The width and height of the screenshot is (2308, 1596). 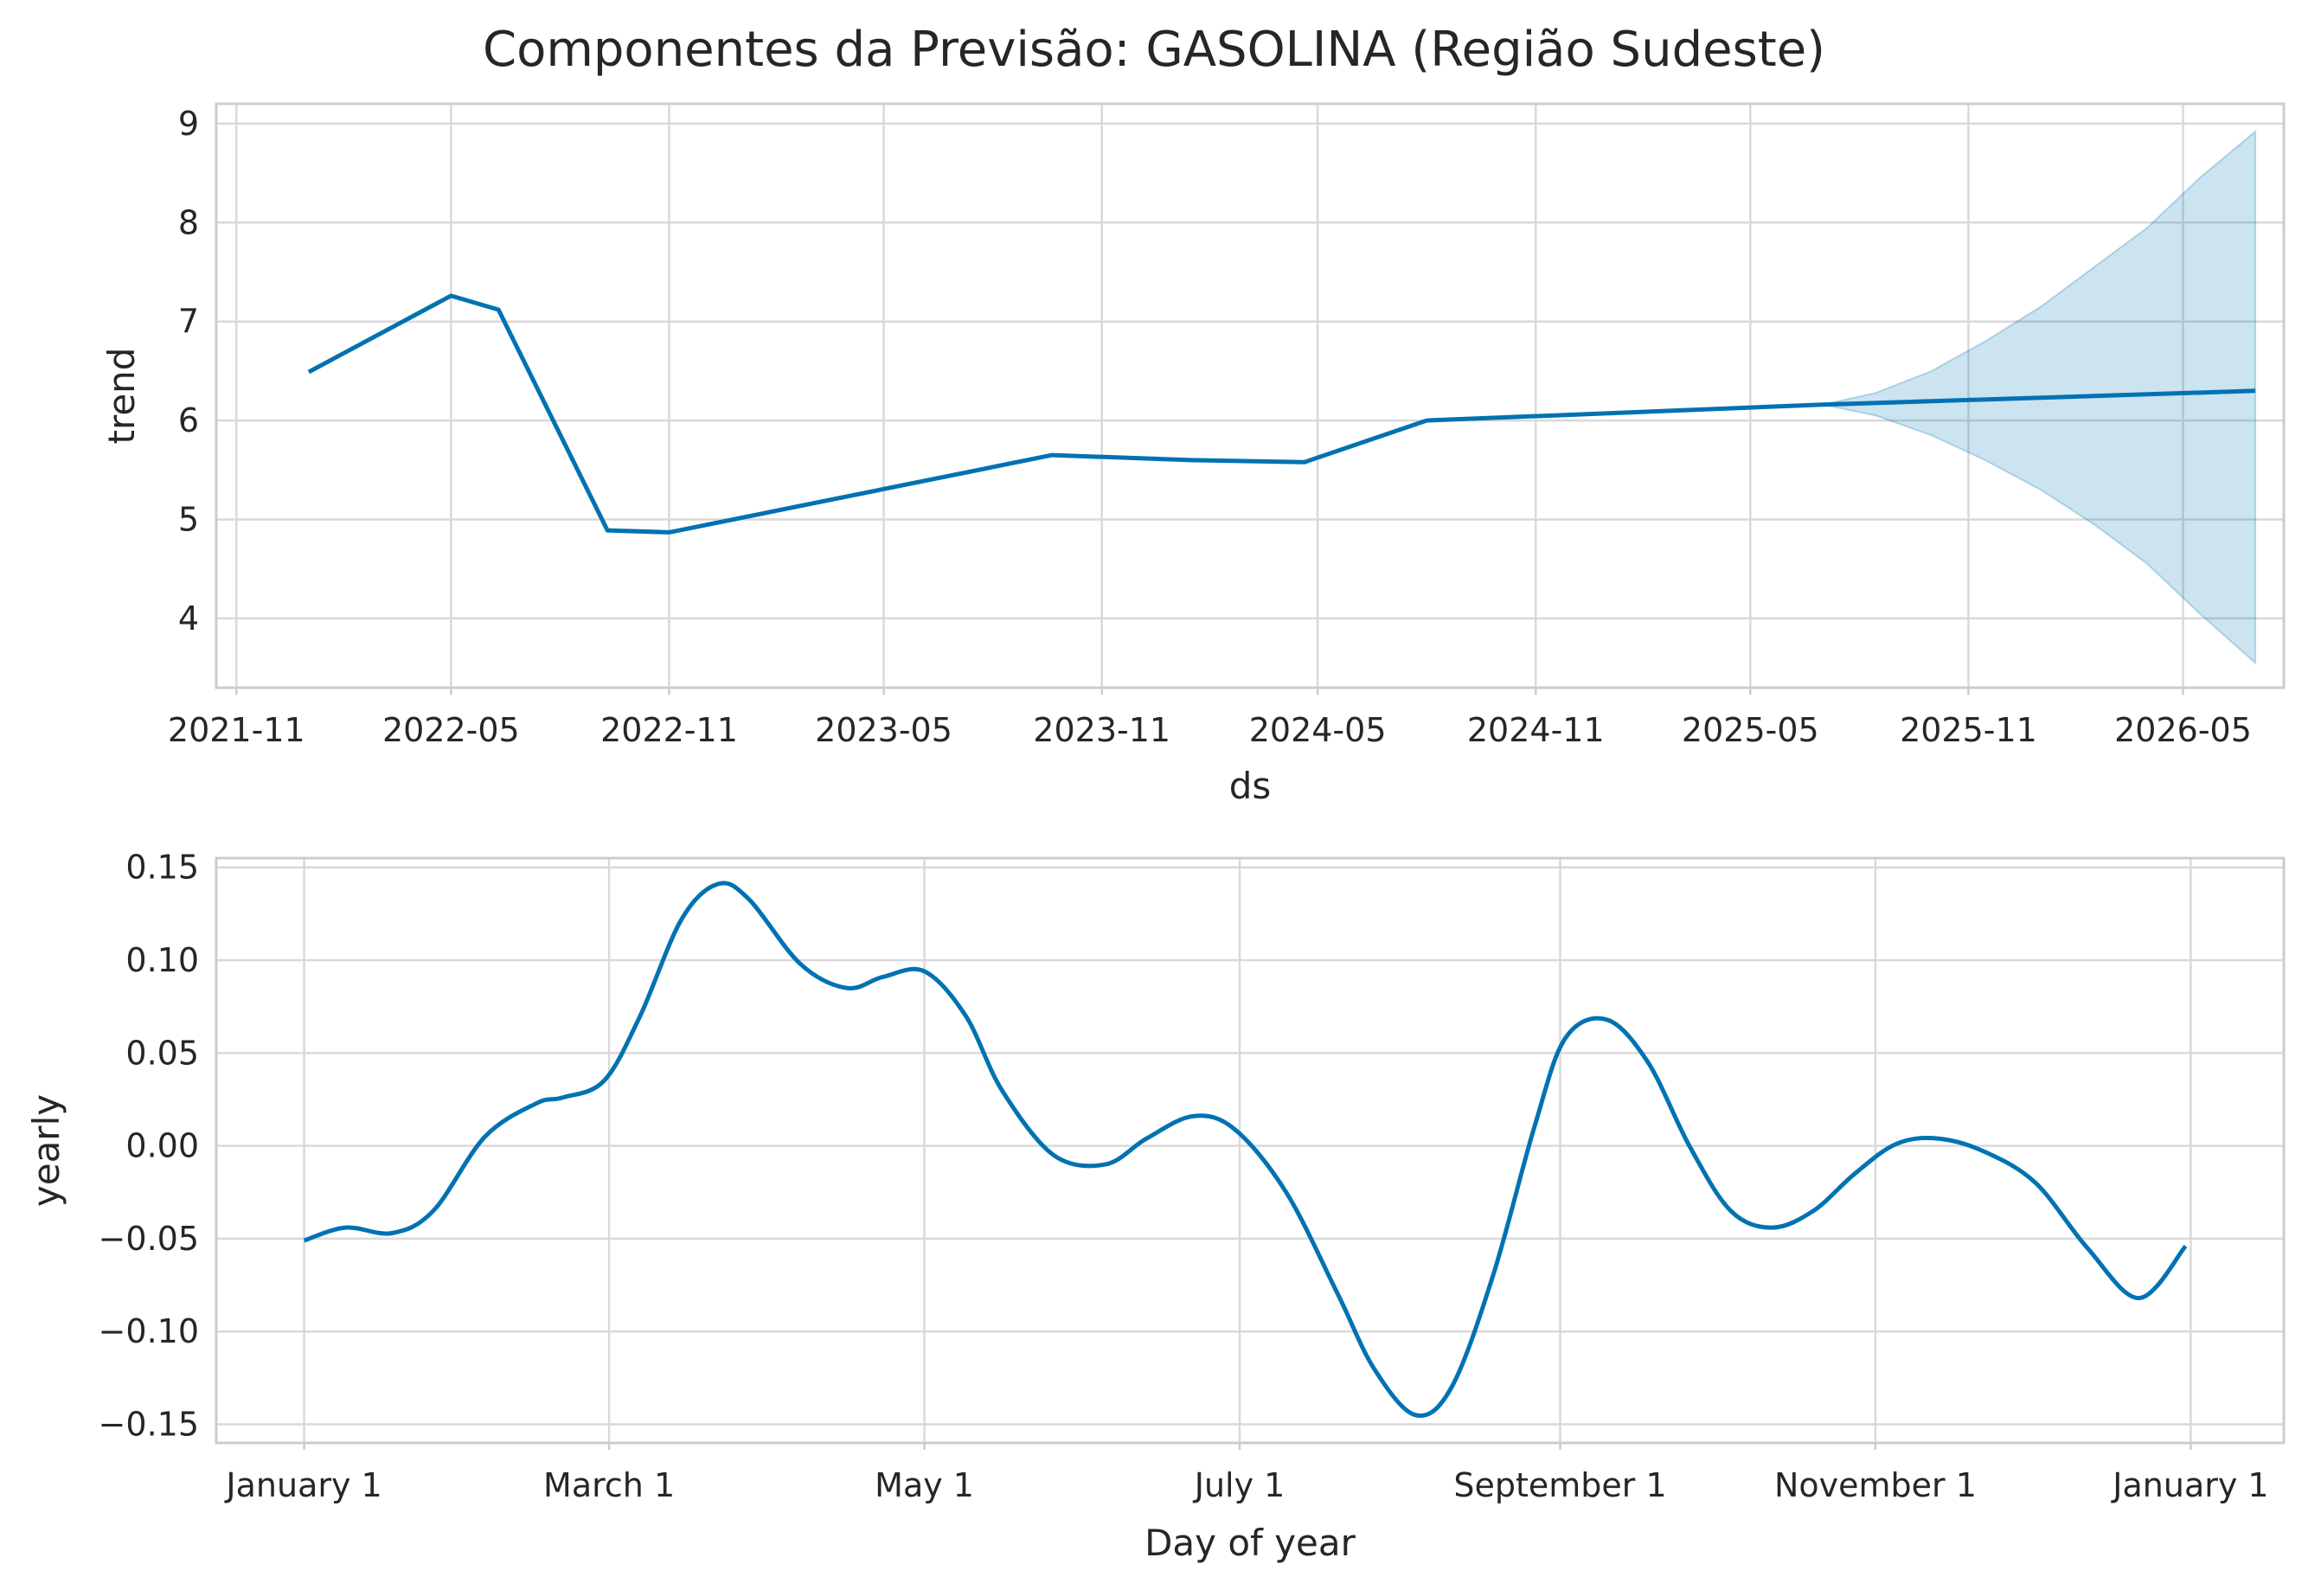 What do you see at coordinates (451, 730) in the screenshot?
I see `trend-x-tick-label: 2022-05` at bounding box center [451, 730].